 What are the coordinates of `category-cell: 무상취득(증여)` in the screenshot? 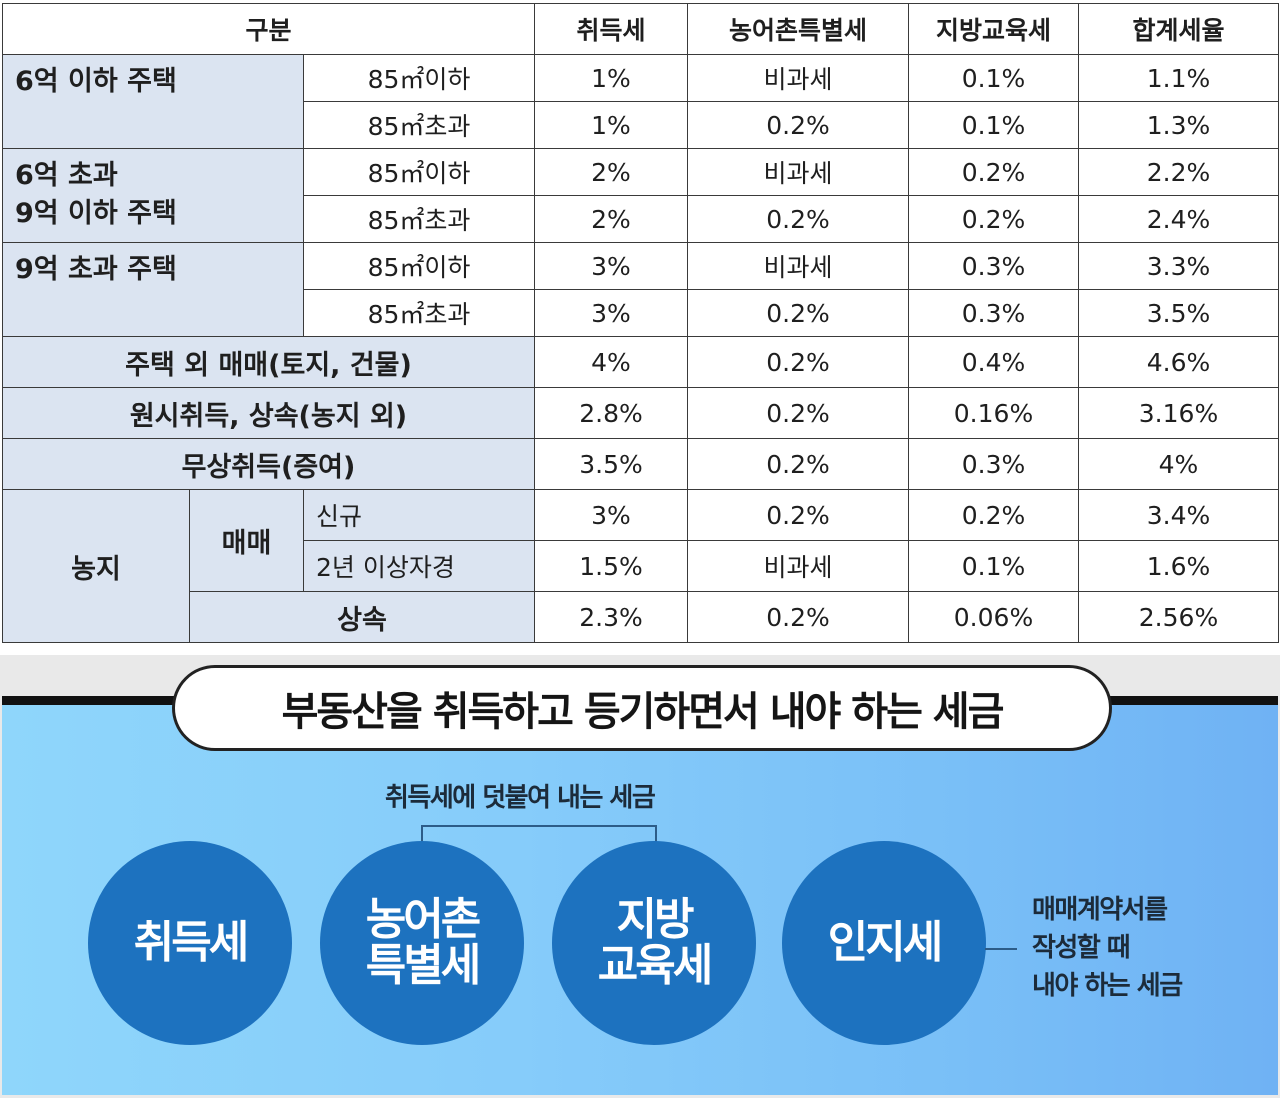 It's located at (268, 464).